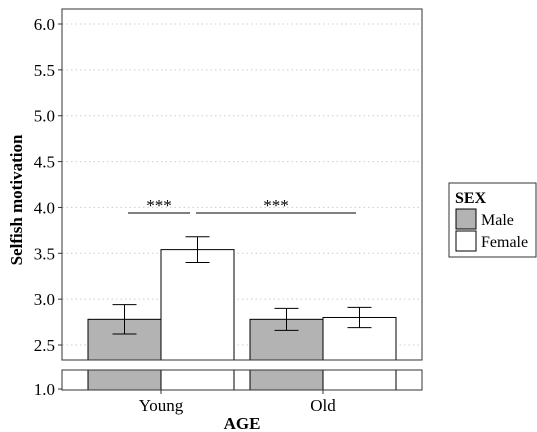 This screenshot has height=432, width=537. Describe the element at coordinates (197, 305) in the screenshot. I see `bar` at that location.